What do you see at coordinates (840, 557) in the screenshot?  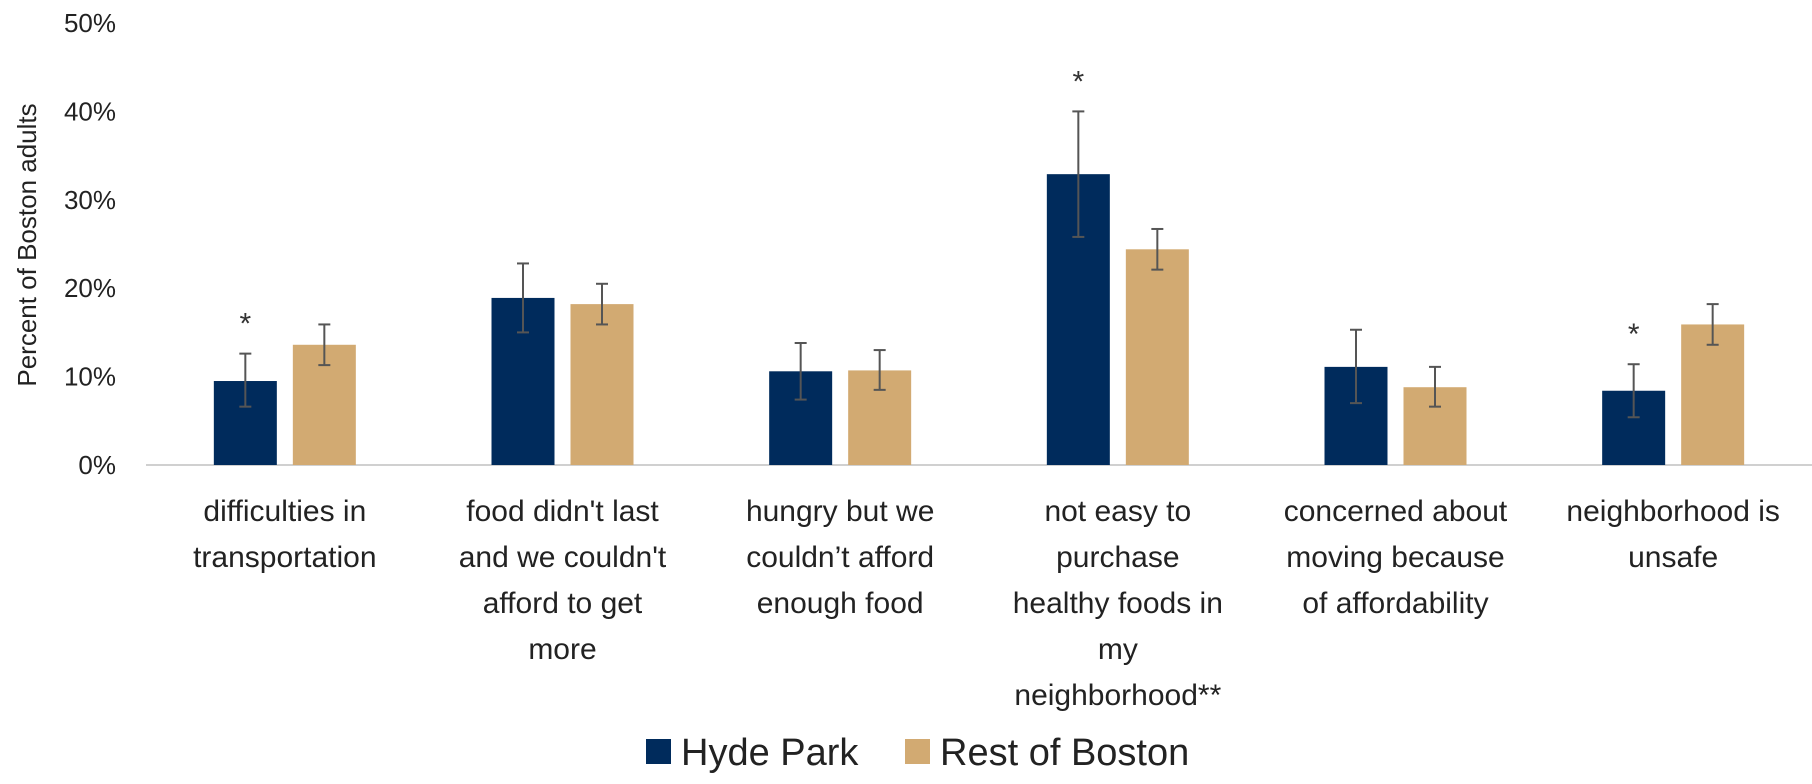 I see `category-label: couldn’t afford` at bounding box center [840, 557].